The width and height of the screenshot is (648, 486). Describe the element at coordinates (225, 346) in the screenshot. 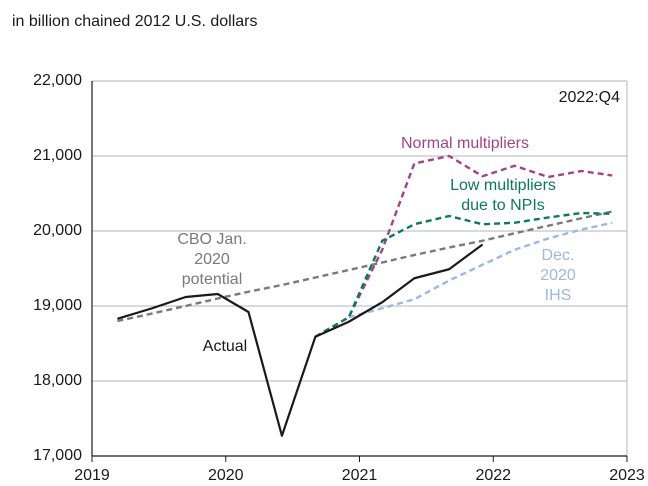

I see `series-label: Actual` at that location.